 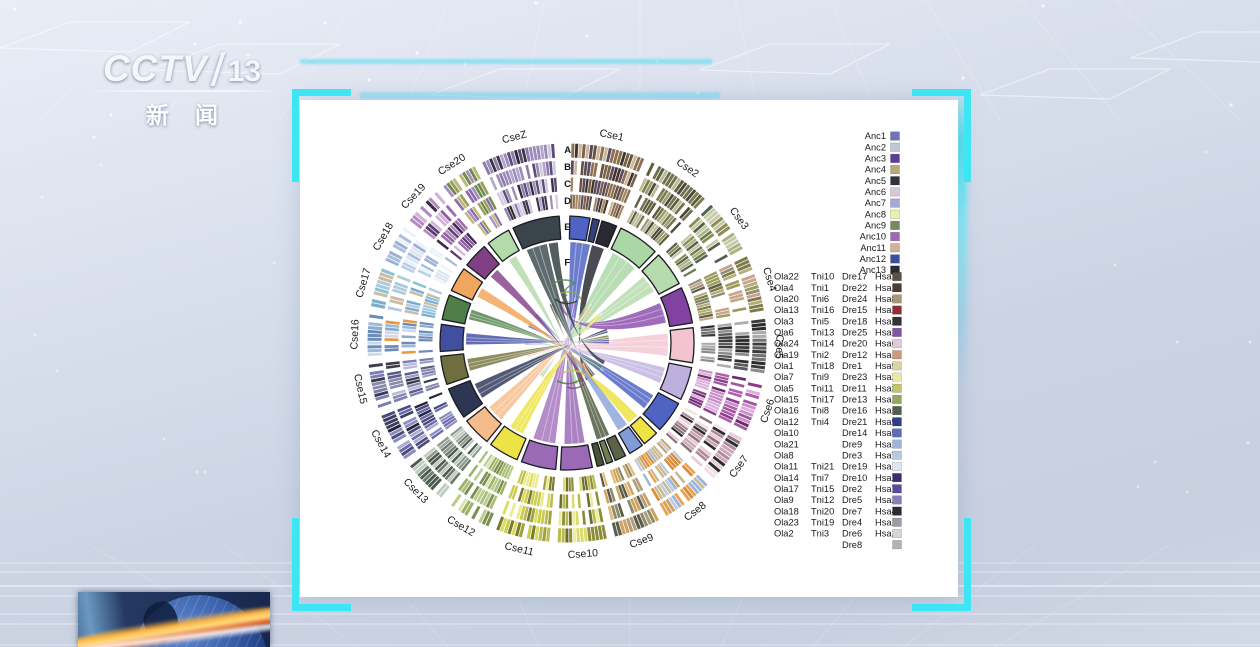 I want to click on synteny-ribbon-Cse17, so click(x=535, y=339).